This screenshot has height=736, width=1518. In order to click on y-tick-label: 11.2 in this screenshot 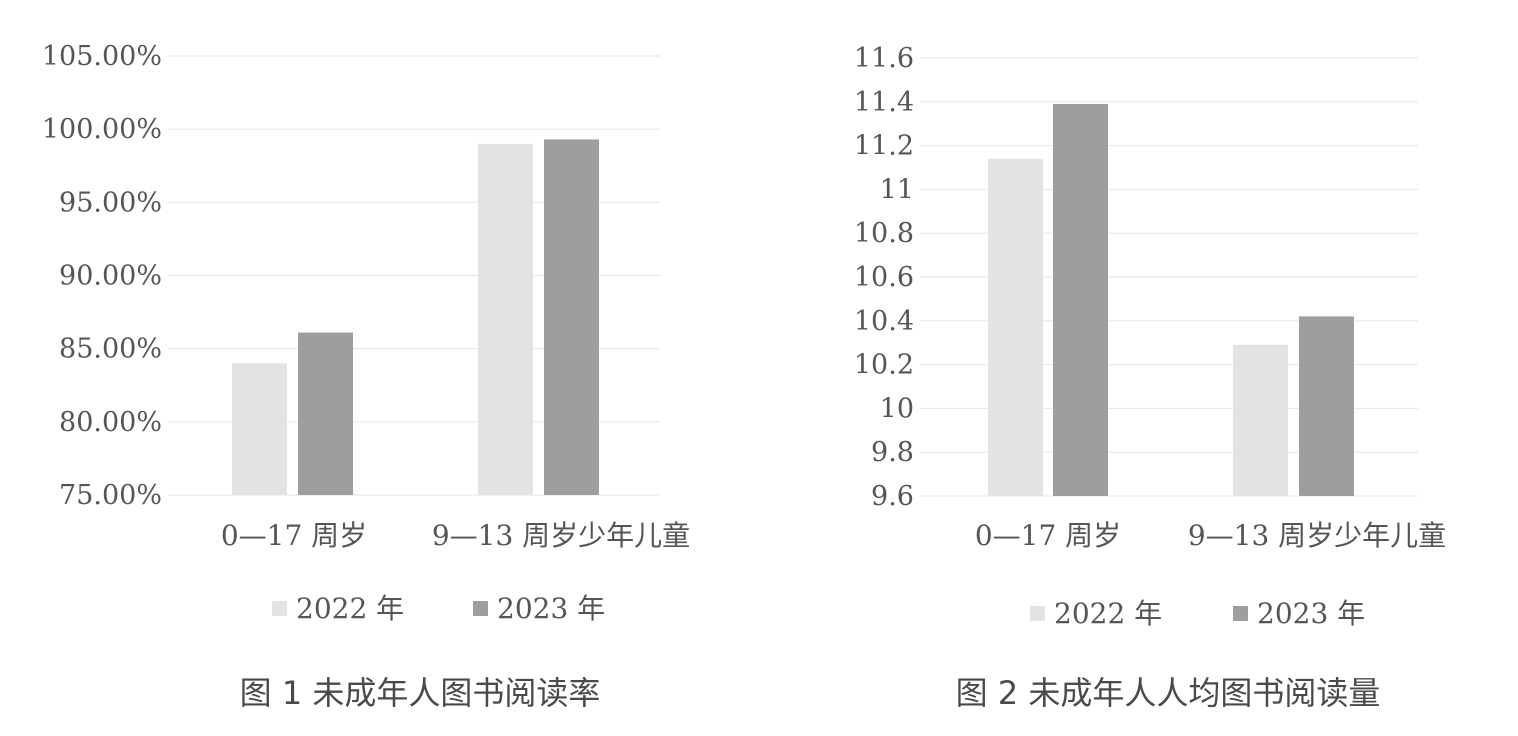, I will do `click(884, 146)`.